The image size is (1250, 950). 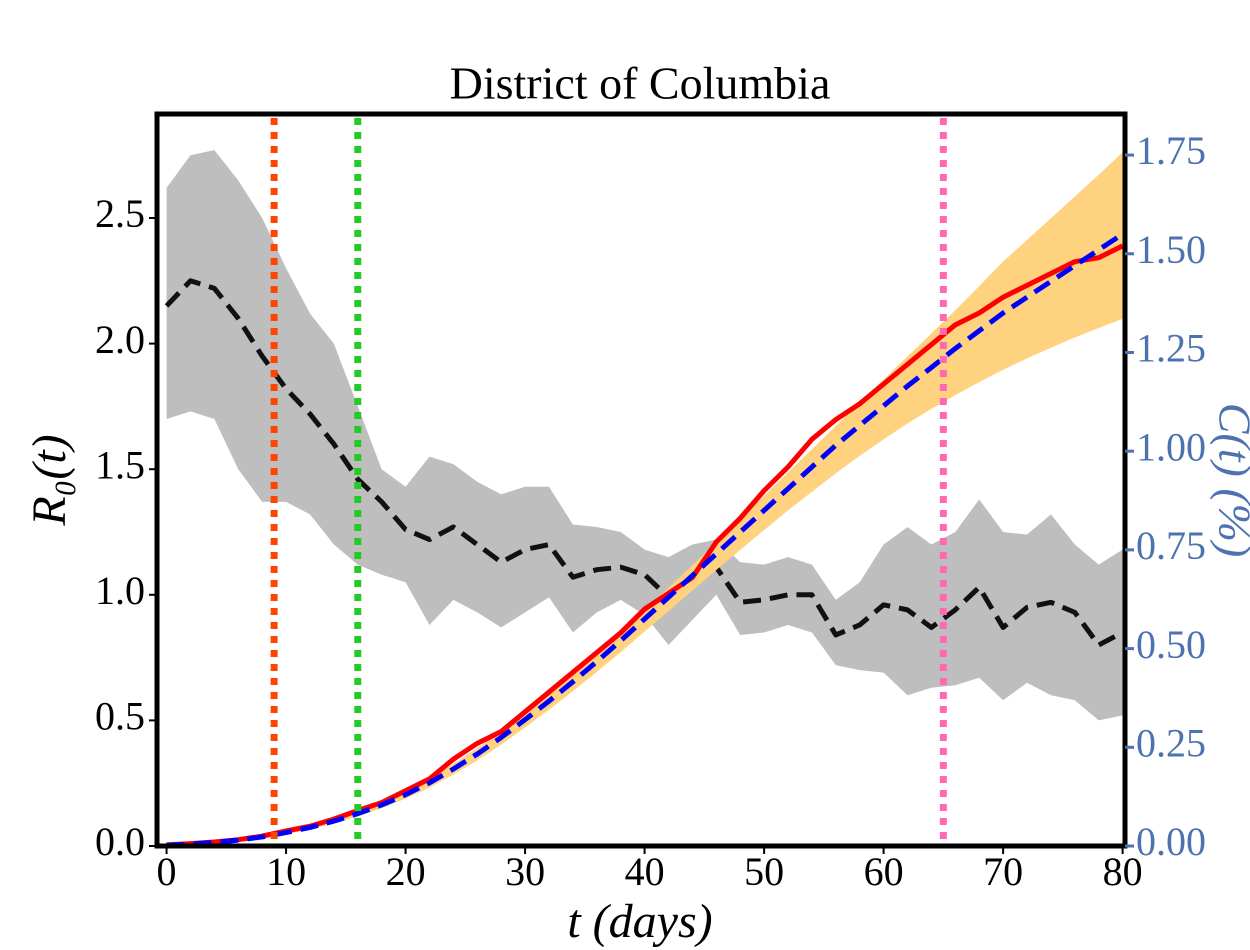 What do you see at coordinates (525, 871) in the screenshot?
I see `x-tick-label: 30` at bounding box center [525, 871].